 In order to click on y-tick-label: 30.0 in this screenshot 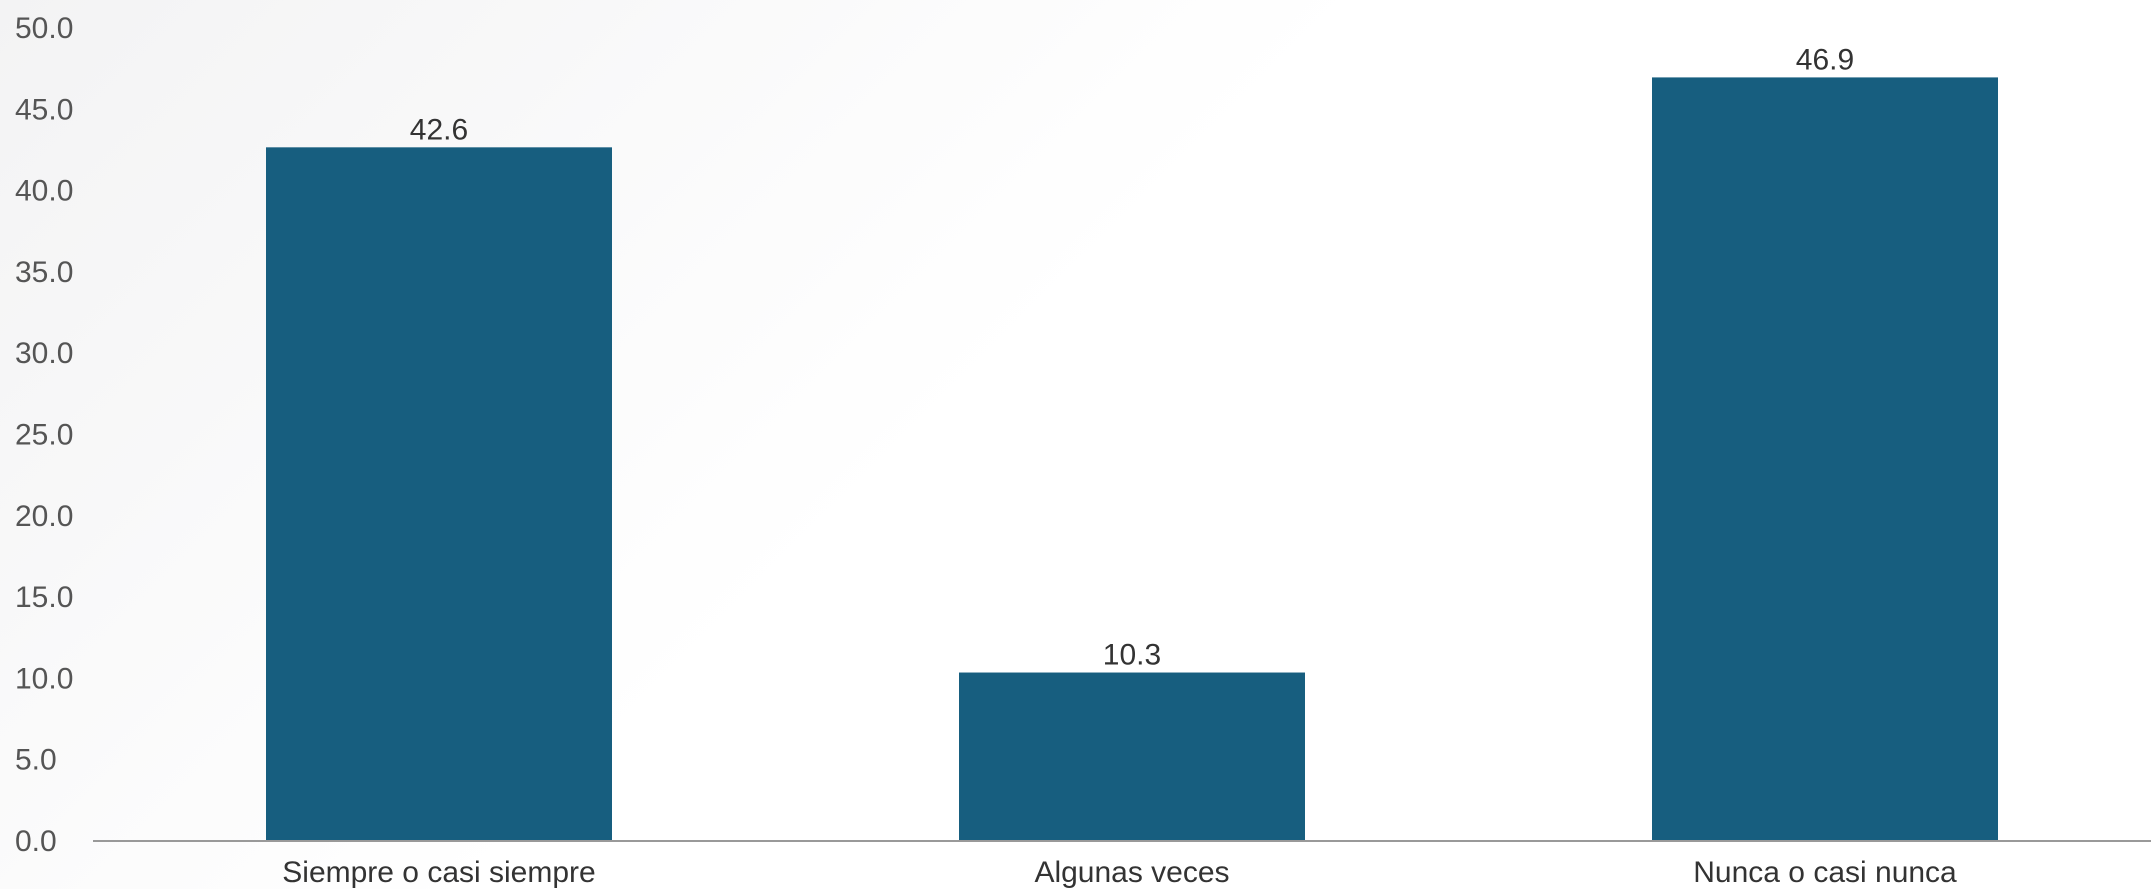, I will do `click(44, 353)`.